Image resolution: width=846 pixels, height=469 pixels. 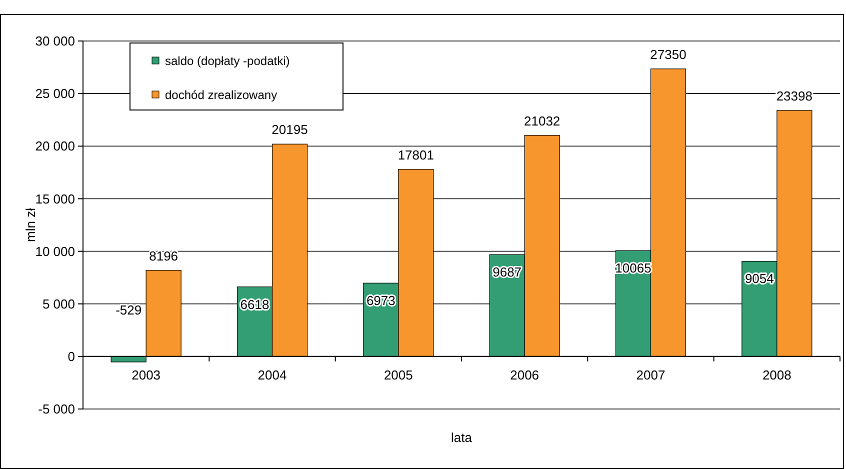 I want to click on legend-label: dochód zrealizowany, so click(x=221, y=95).